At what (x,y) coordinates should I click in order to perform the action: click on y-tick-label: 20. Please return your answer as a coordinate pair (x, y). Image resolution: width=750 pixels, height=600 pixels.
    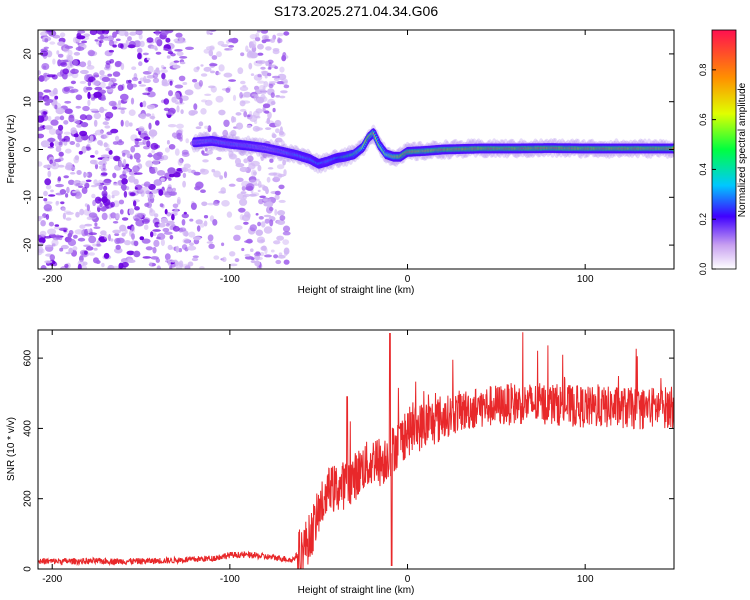
    Looking at the image, I should click on (28, 54).